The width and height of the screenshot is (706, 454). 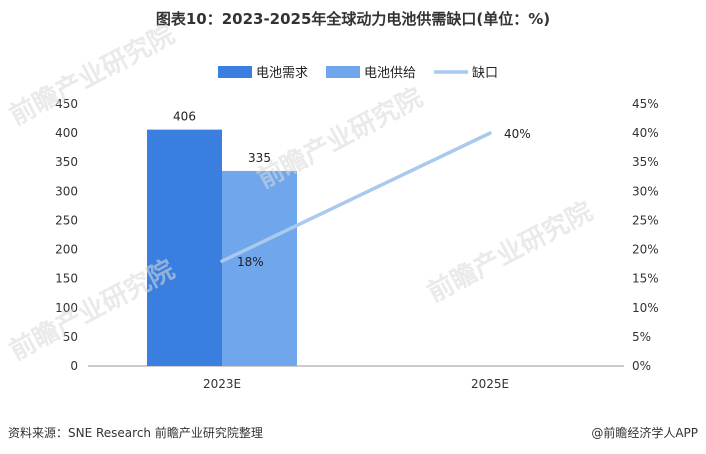 What do you see at coordinates (645, 133) in the screenshot?
I see `y-right-tick-label: 40%` at bounding box center [645, 133].